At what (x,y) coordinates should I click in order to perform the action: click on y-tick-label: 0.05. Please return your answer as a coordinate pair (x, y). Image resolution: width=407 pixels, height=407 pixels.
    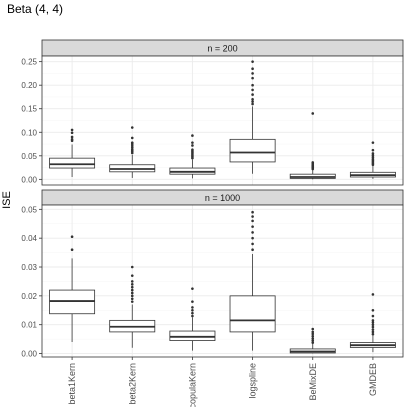
    Looking at the image, I should click on (29, 156).